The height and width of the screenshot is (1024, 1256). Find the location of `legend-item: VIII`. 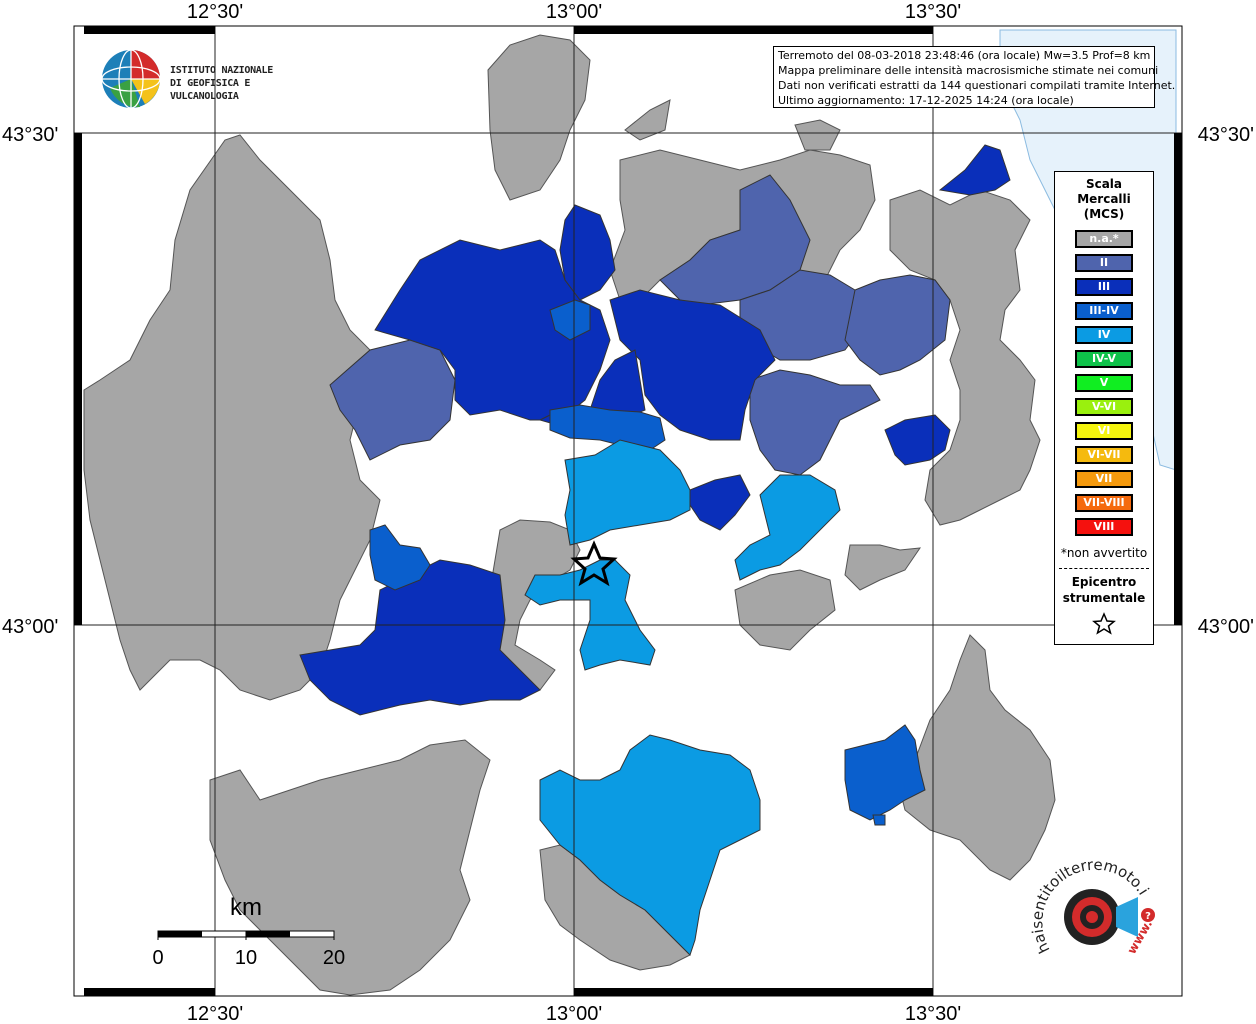

legend-item: VIII is located at coordinates (1104, 527).